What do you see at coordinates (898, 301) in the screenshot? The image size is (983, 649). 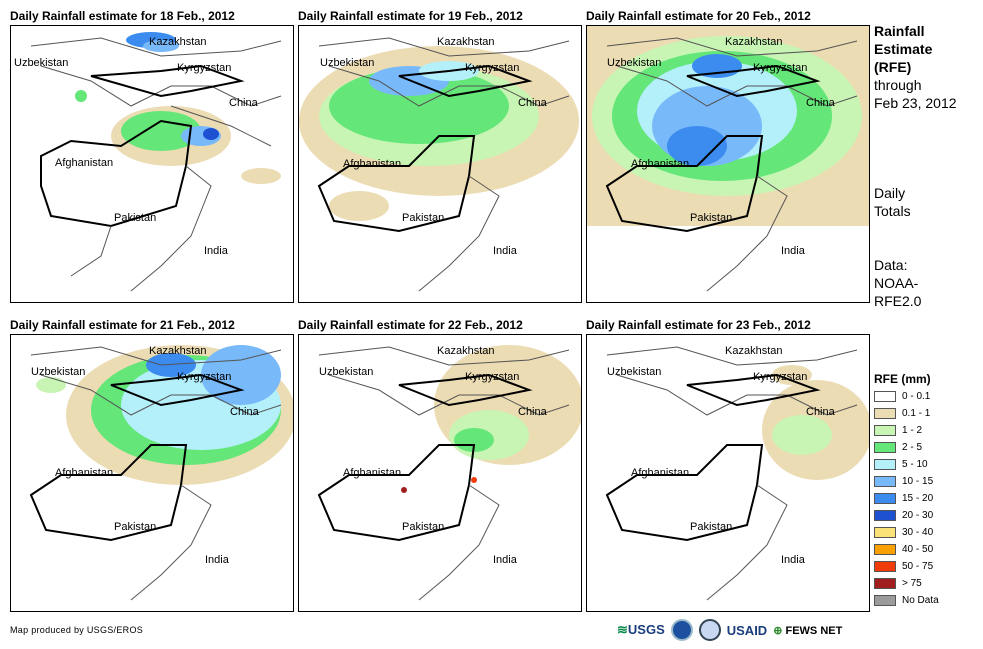 I see `data-line-3: RFE2.0` at bounding box center [898, 301].